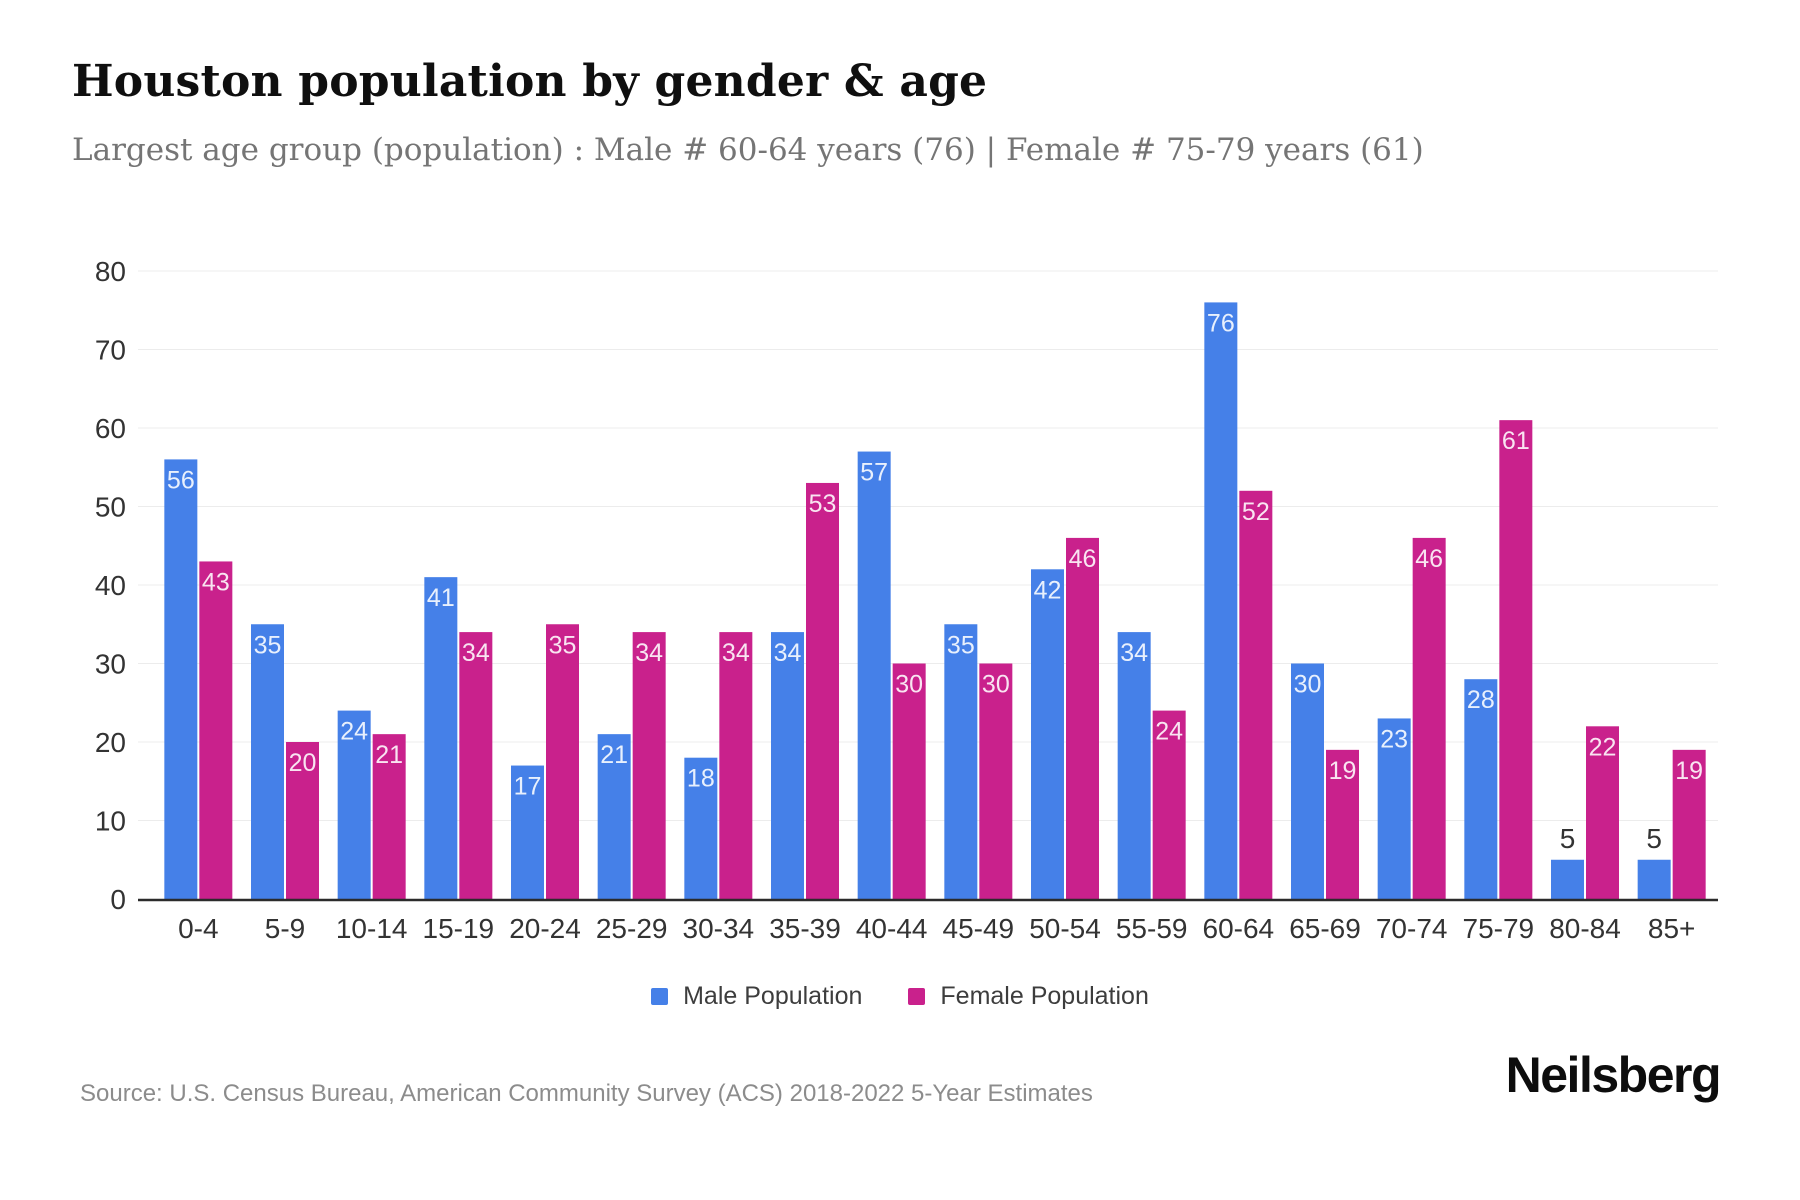 Image resolution: width=1800 pixels, height=1200 pixels. What do you see at coordinates (110, 428) in the screenshot?
I see `y-tick-label-60: 60` at bounding box center [110, 428].